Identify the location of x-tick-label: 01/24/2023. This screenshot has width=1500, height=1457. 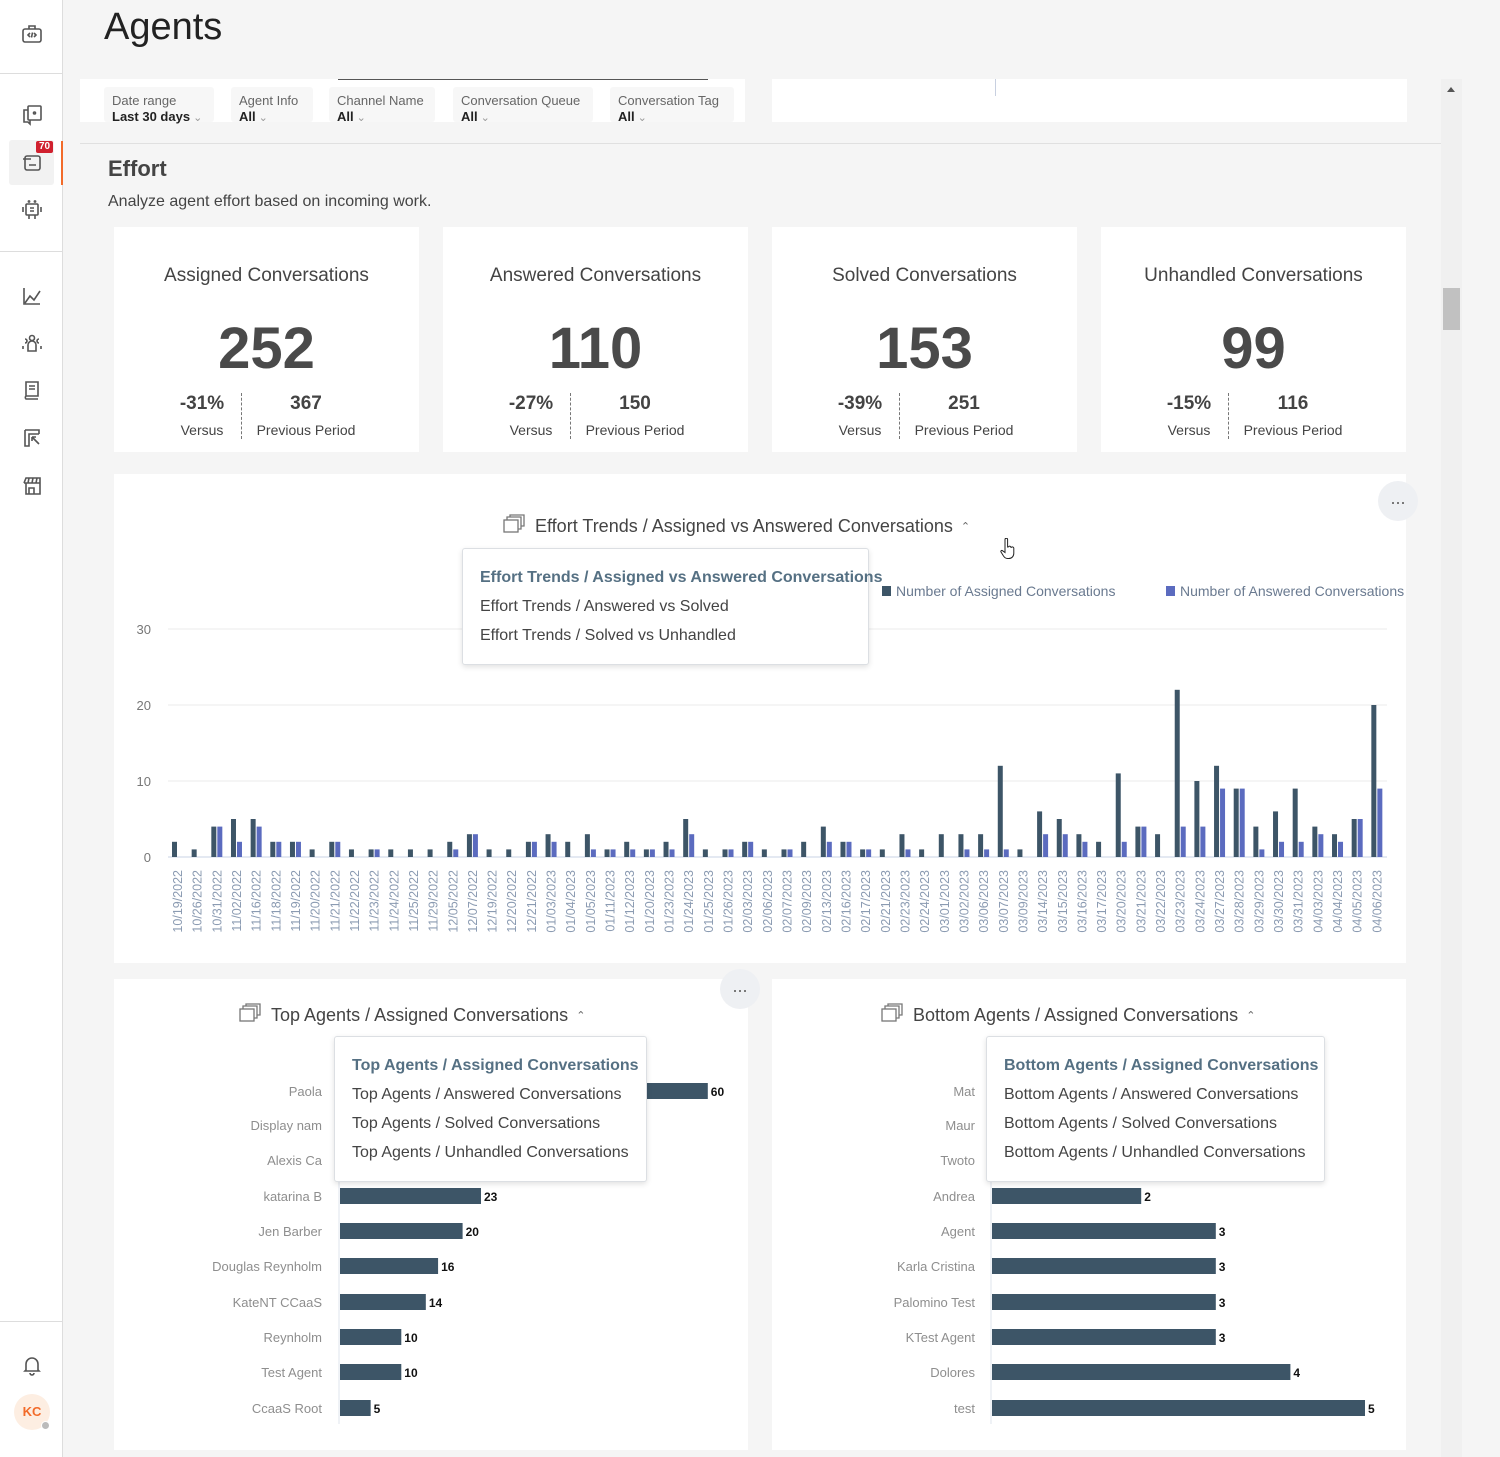
(689, 901).